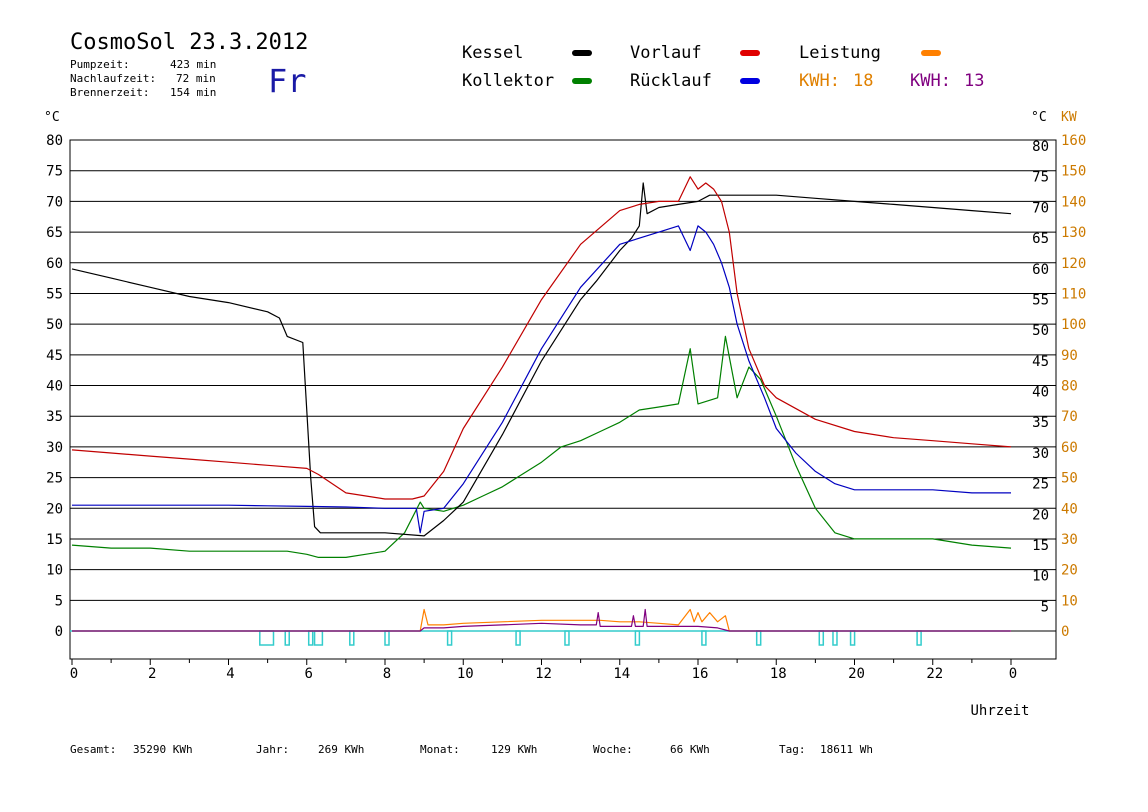 The height and width of the screenshot is (812, 1148). Describe the element at coordinates (778, 674) in the screenshot. I see `x-tick-label: 18` at that location.